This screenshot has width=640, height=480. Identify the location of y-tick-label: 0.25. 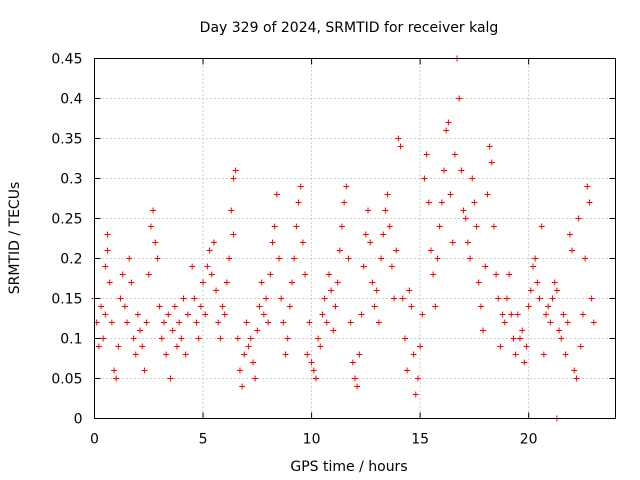
(66, 220).